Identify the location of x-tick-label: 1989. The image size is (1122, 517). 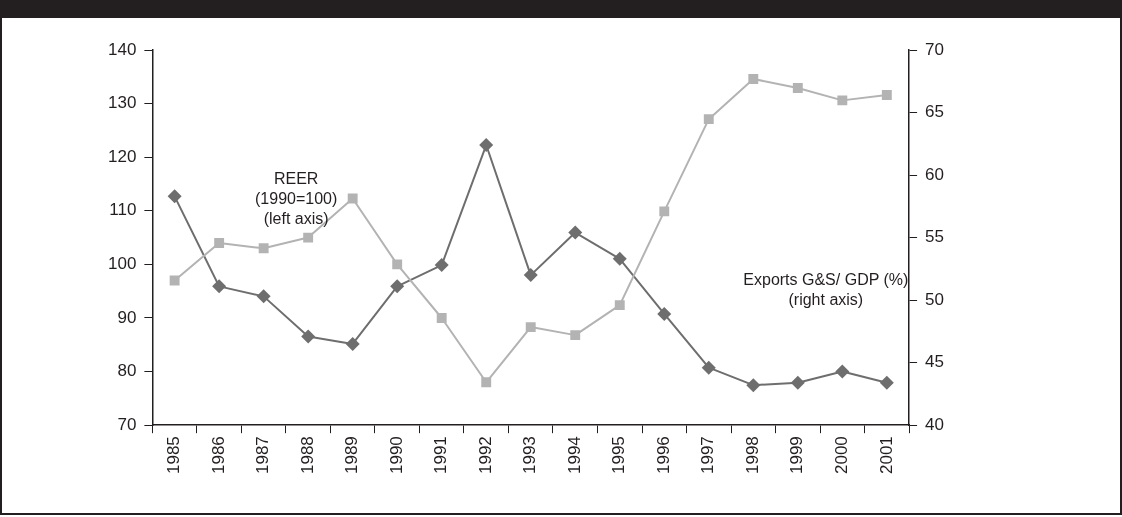
(352, 455).